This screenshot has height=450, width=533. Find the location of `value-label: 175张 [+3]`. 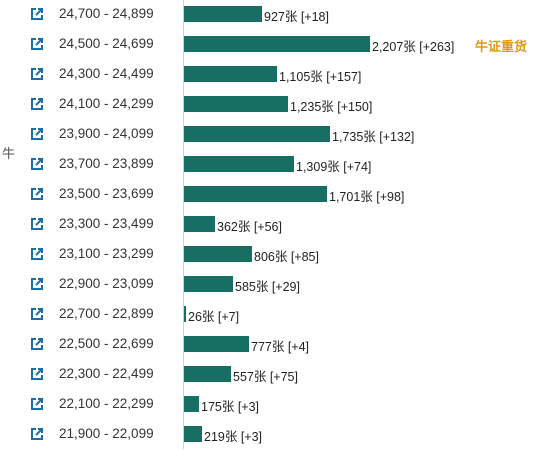

value-label: 175张 [+3] is located at coordinates (230, 407).